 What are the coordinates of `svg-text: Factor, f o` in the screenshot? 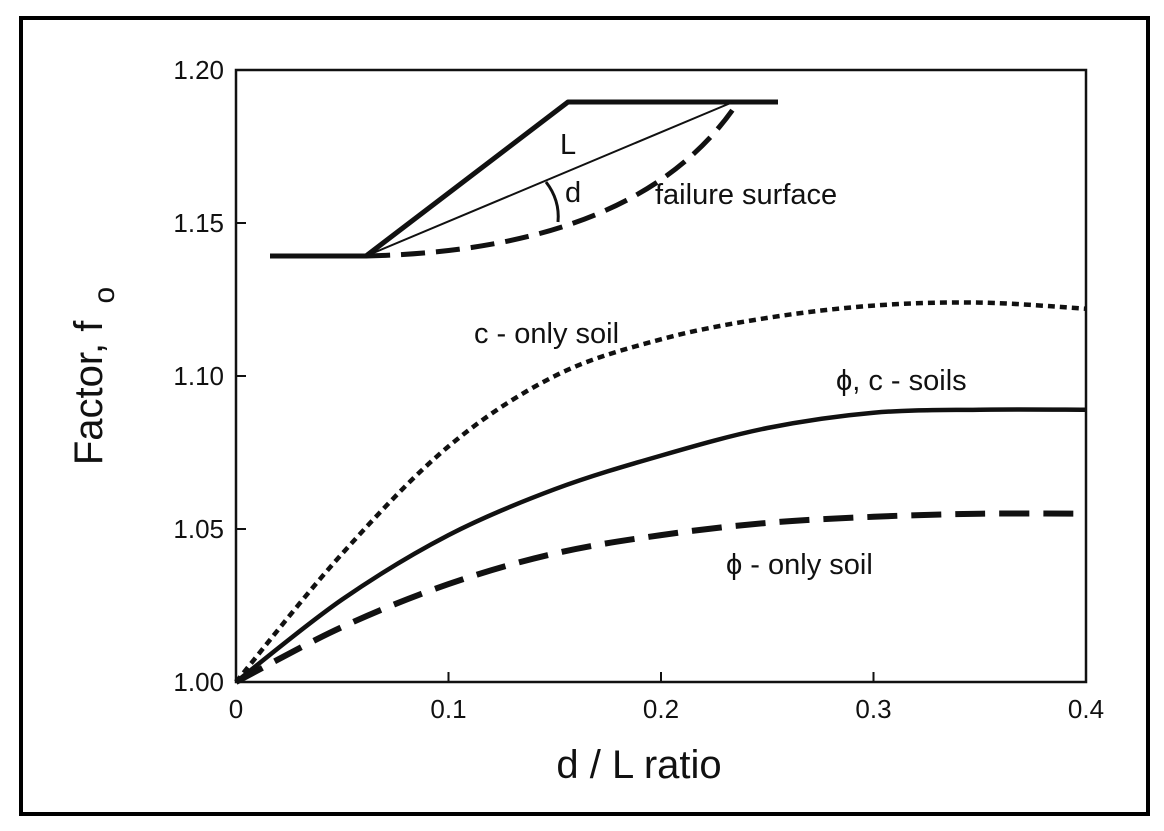 It's located at (94, 376).